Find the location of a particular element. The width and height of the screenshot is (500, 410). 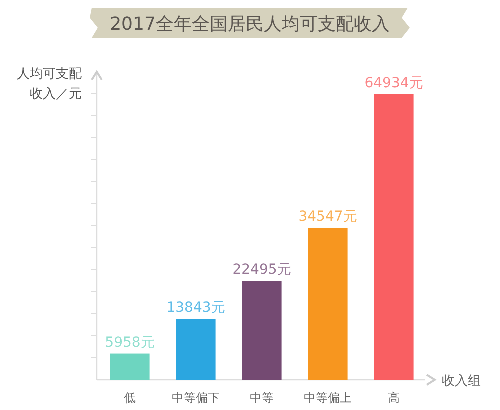

data-label: 5958元 is located at coordinates (130, 342).